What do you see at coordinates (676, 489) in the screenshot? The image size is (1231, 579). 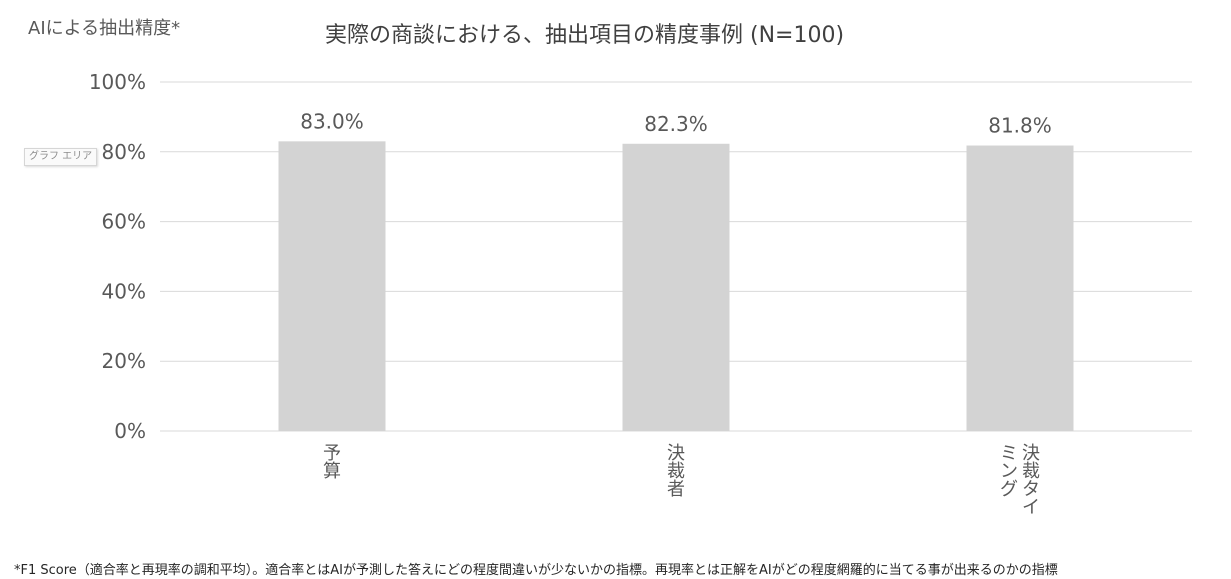 I see `category-char: 者` at bounding box center [676, 489].